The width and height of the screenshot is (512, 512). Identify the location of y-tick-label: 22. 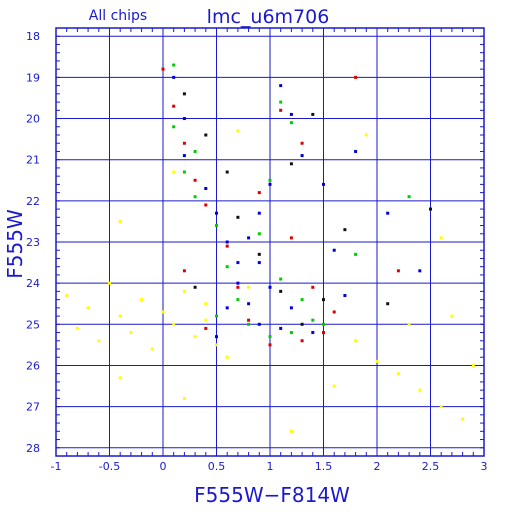
(33, 201).